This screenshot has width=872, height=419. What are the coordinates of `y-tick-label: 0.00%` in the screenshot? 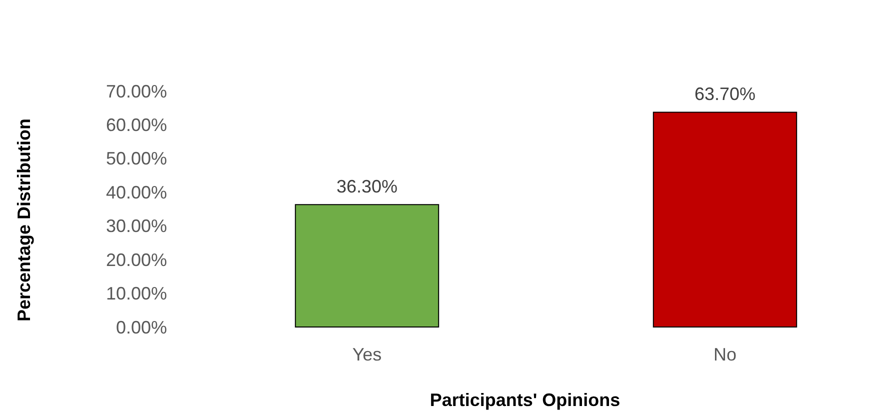 It's located at (141, 327).